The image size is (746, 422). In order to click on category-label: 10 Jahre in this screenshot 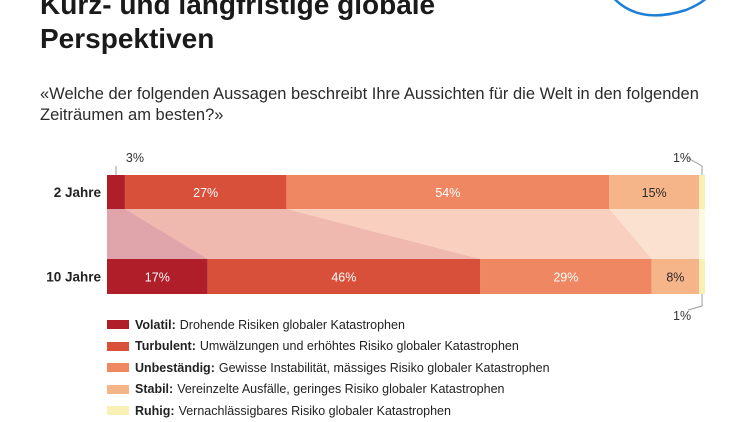, I will do `click(73, 277)`.